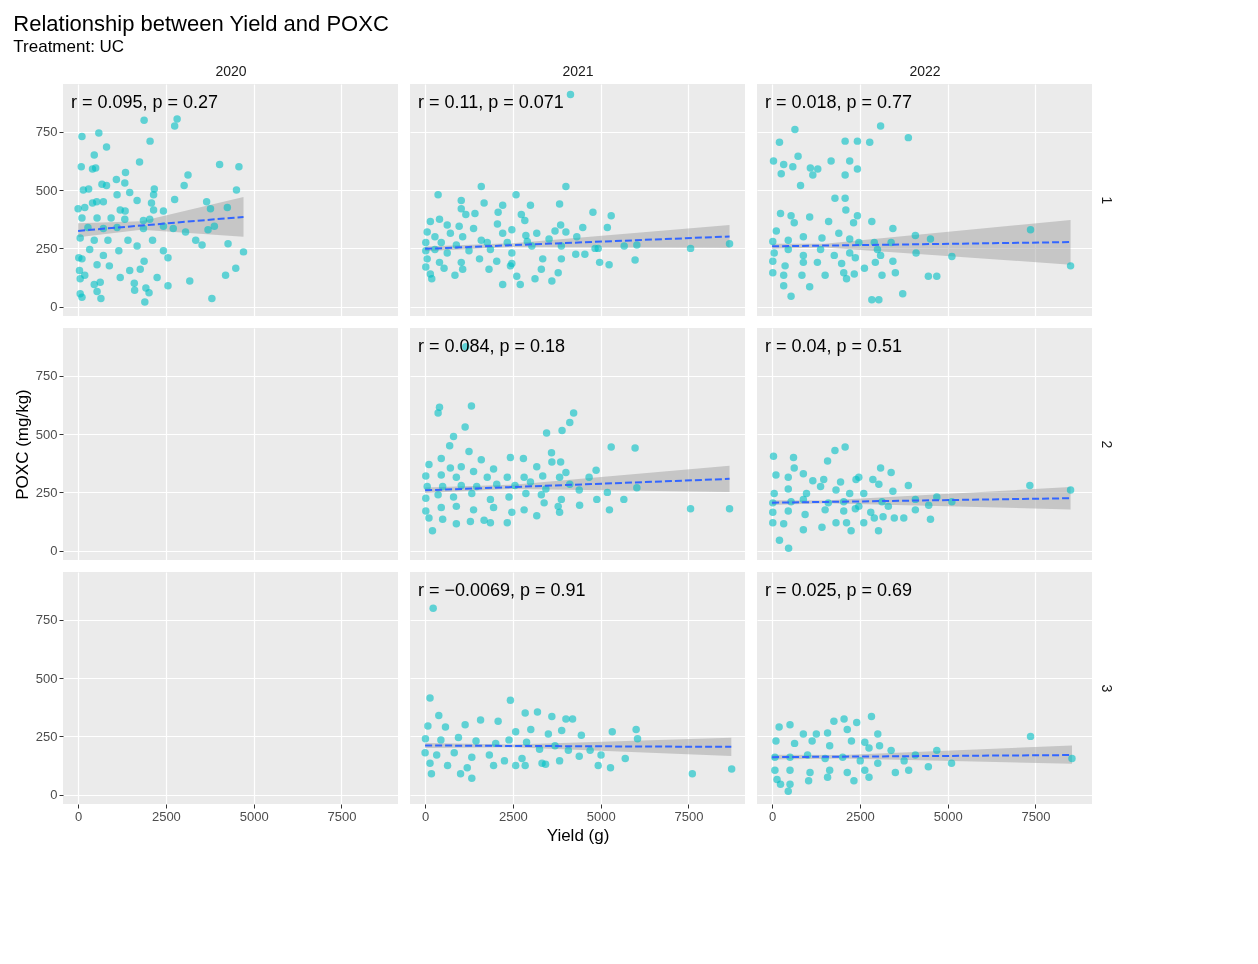  Describe the element at coordinates (46, 190) in the screenshot. I see `y-tick-label: 500` at that location.